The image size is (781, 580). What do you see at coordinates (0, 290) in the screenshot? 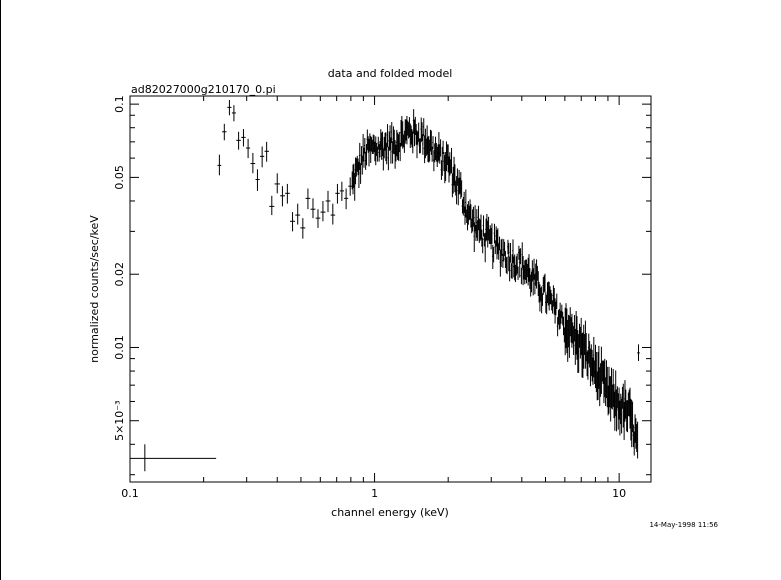
I see `left-border-line` at bounding box center [0, 290].